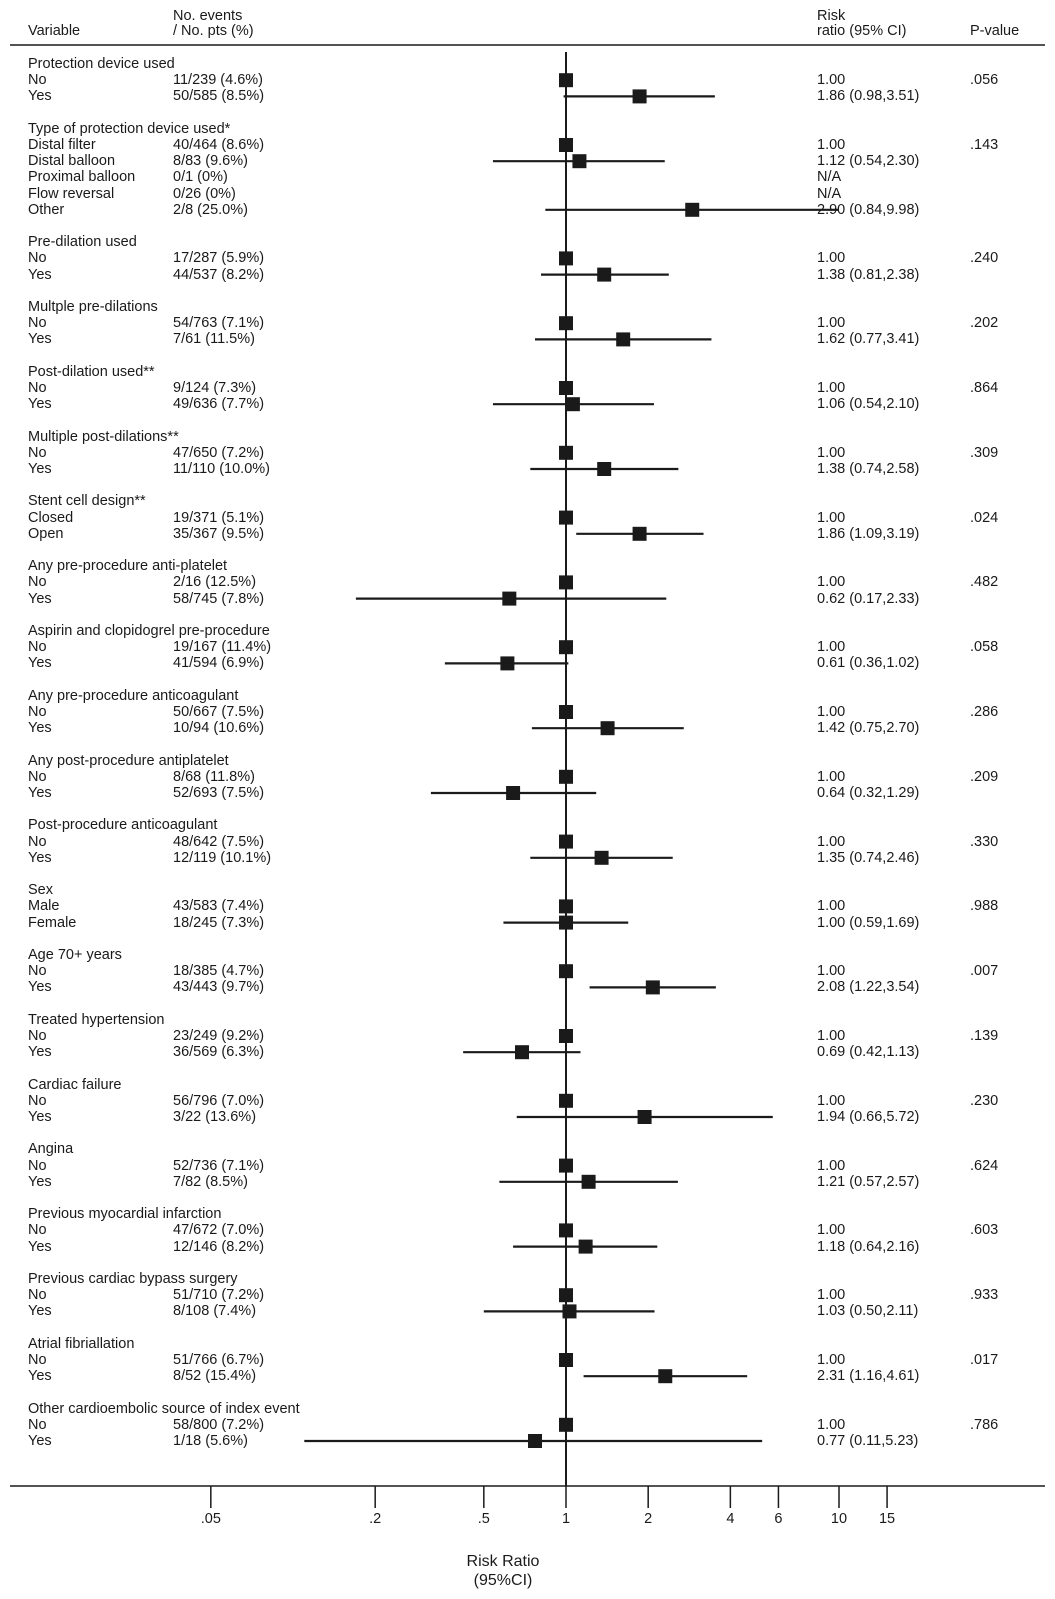 The width and height of the screenshot is (1055, 1599). Describe the element at coordinates (984, 582) in the screenshot. I see `row-p-value: .482` at that location.